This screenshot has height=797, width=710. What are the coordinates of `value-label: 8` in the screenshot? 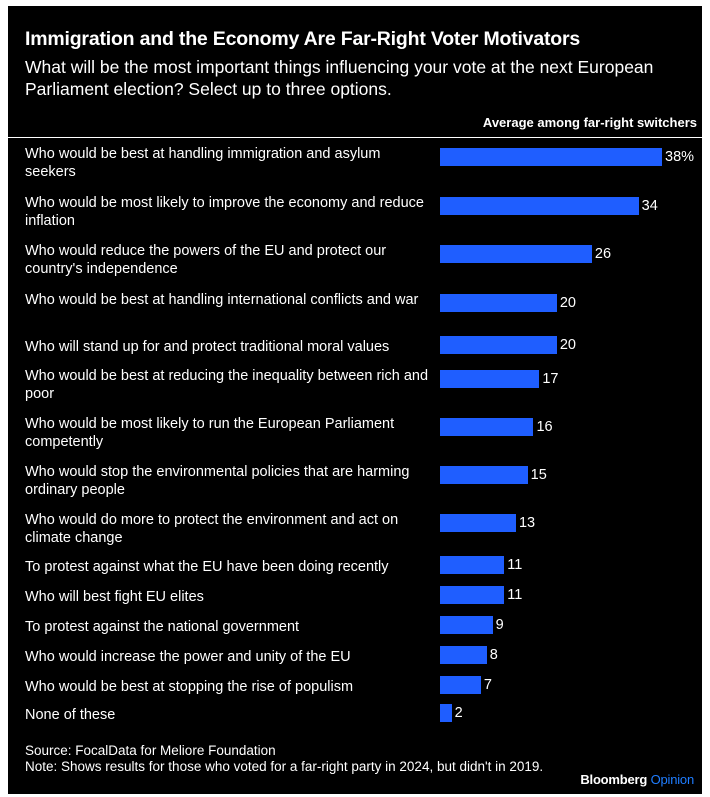 It's located at (493, 655).